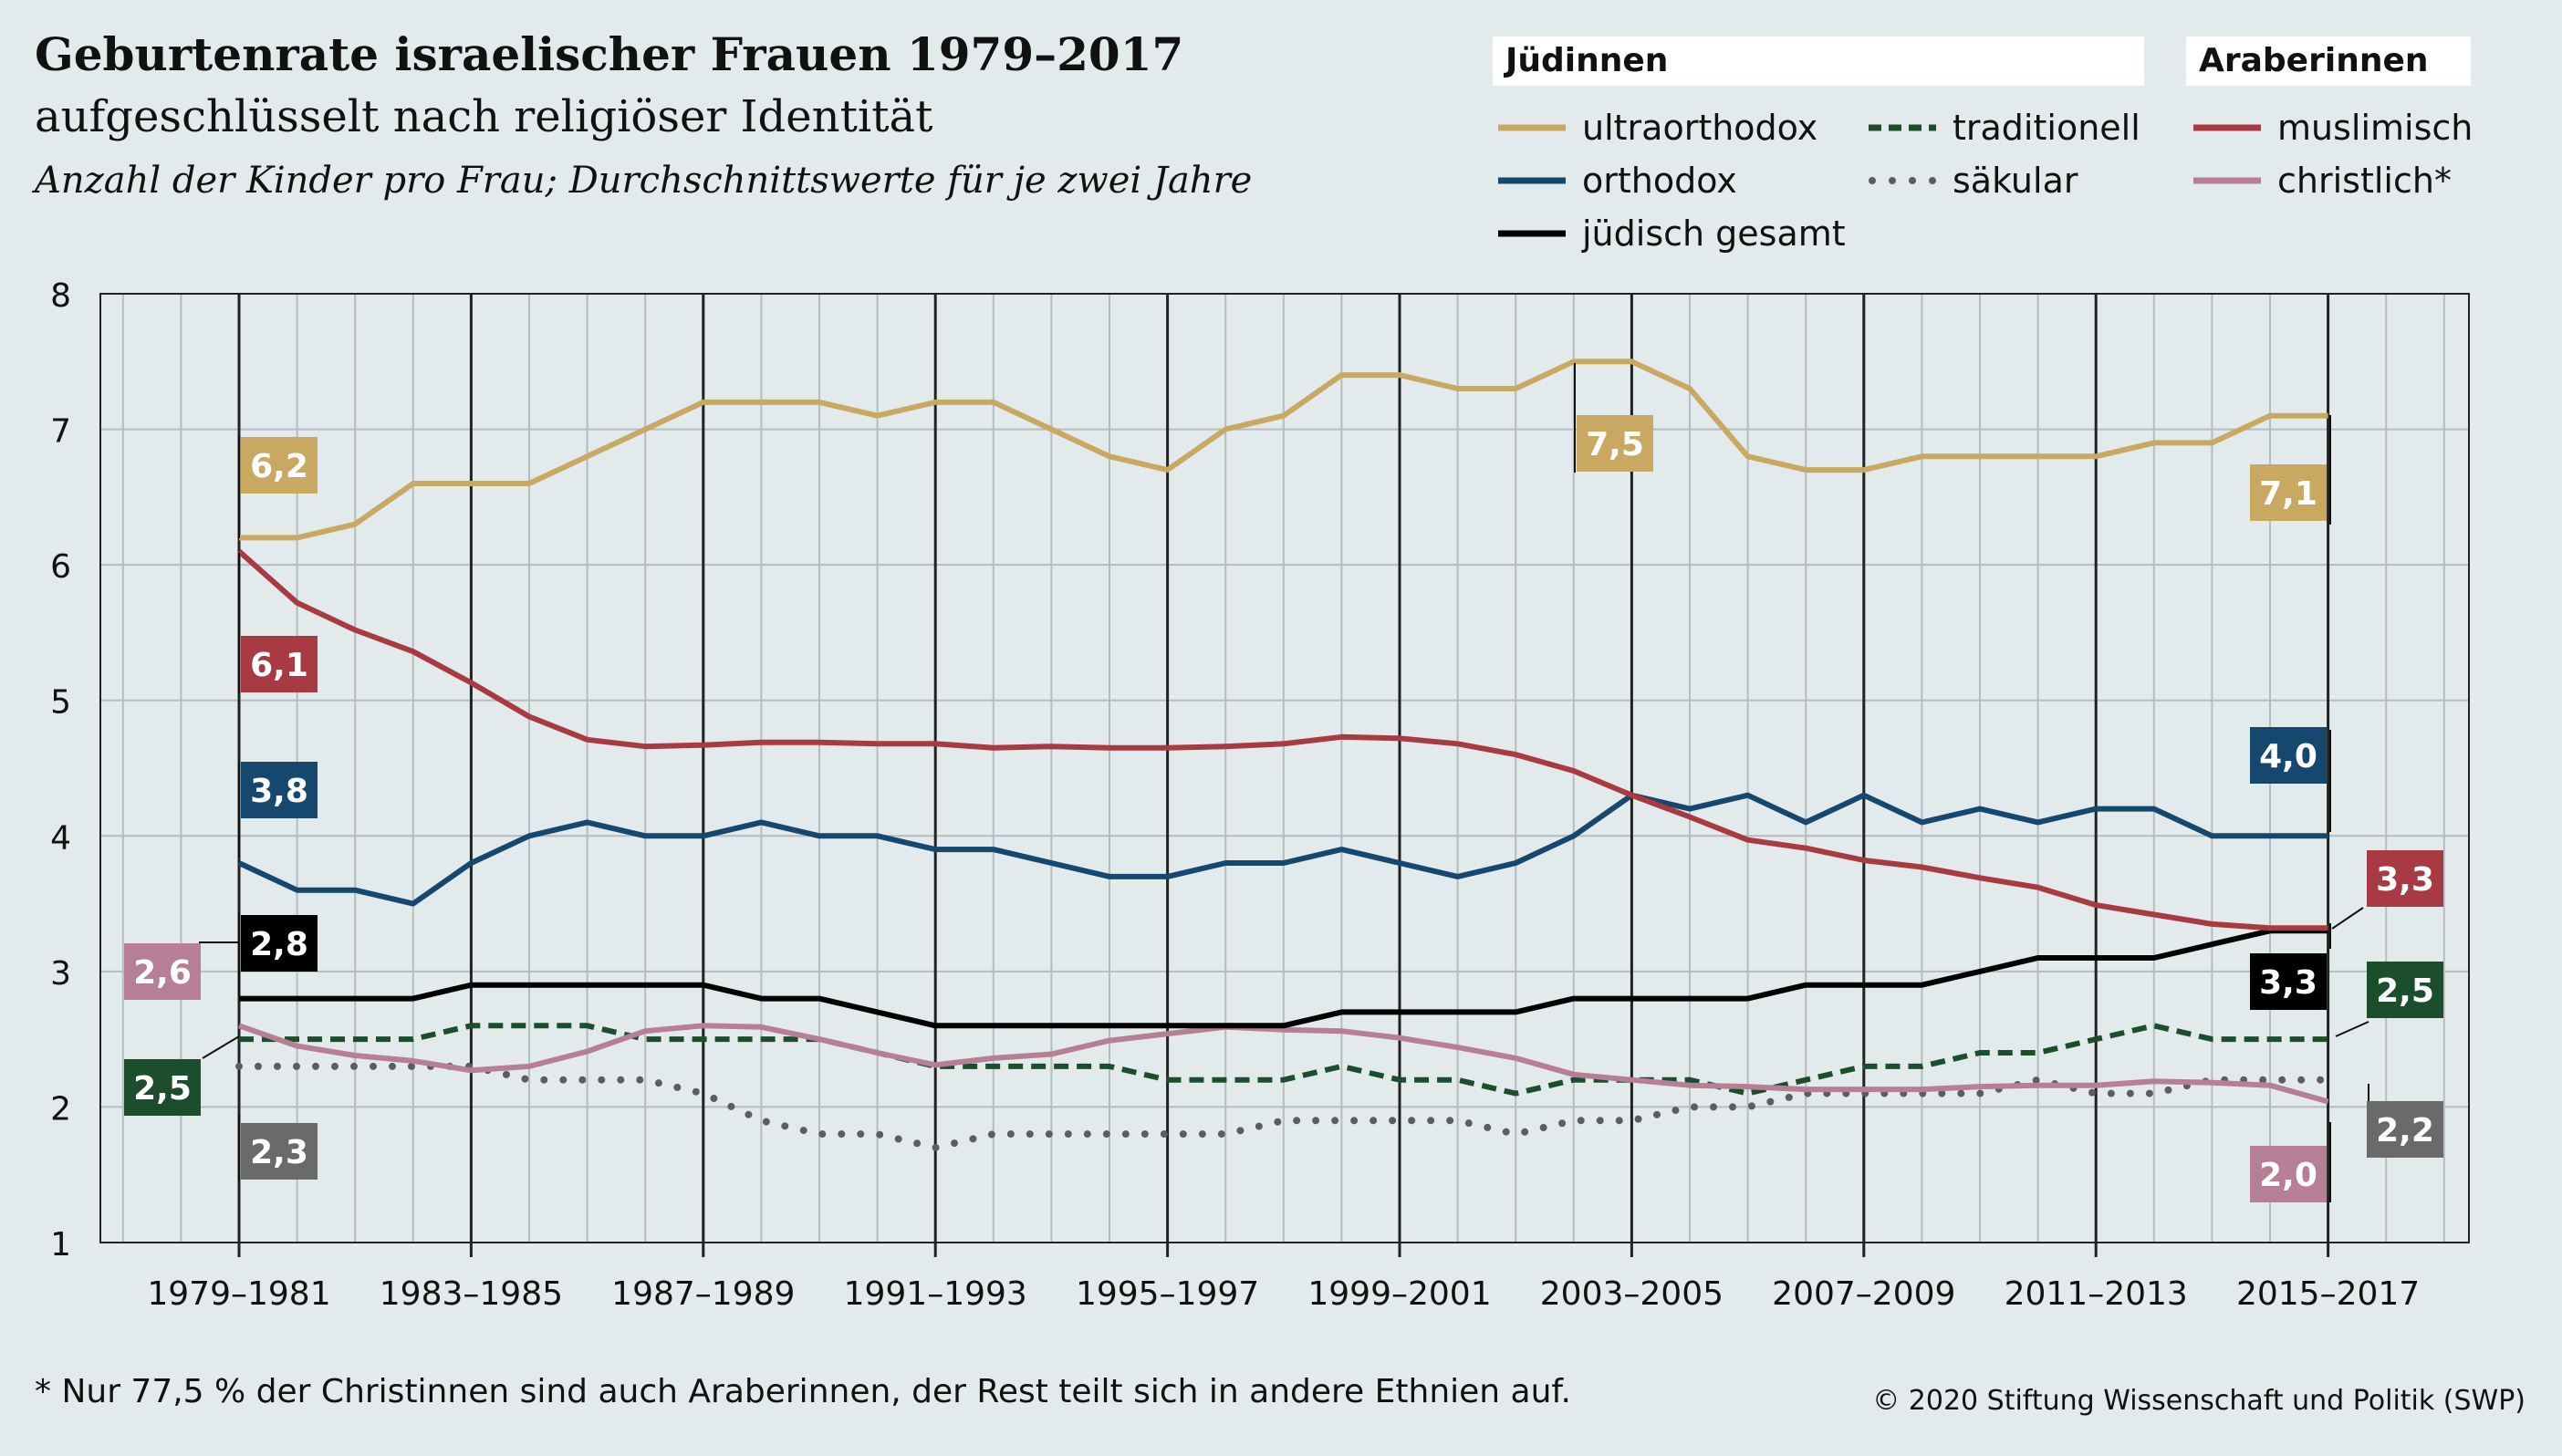  Describe the element at coordinates (1714, 233) in the screenshot. I see `legend-label-gesamt: jüdisch gesamt` at that location.